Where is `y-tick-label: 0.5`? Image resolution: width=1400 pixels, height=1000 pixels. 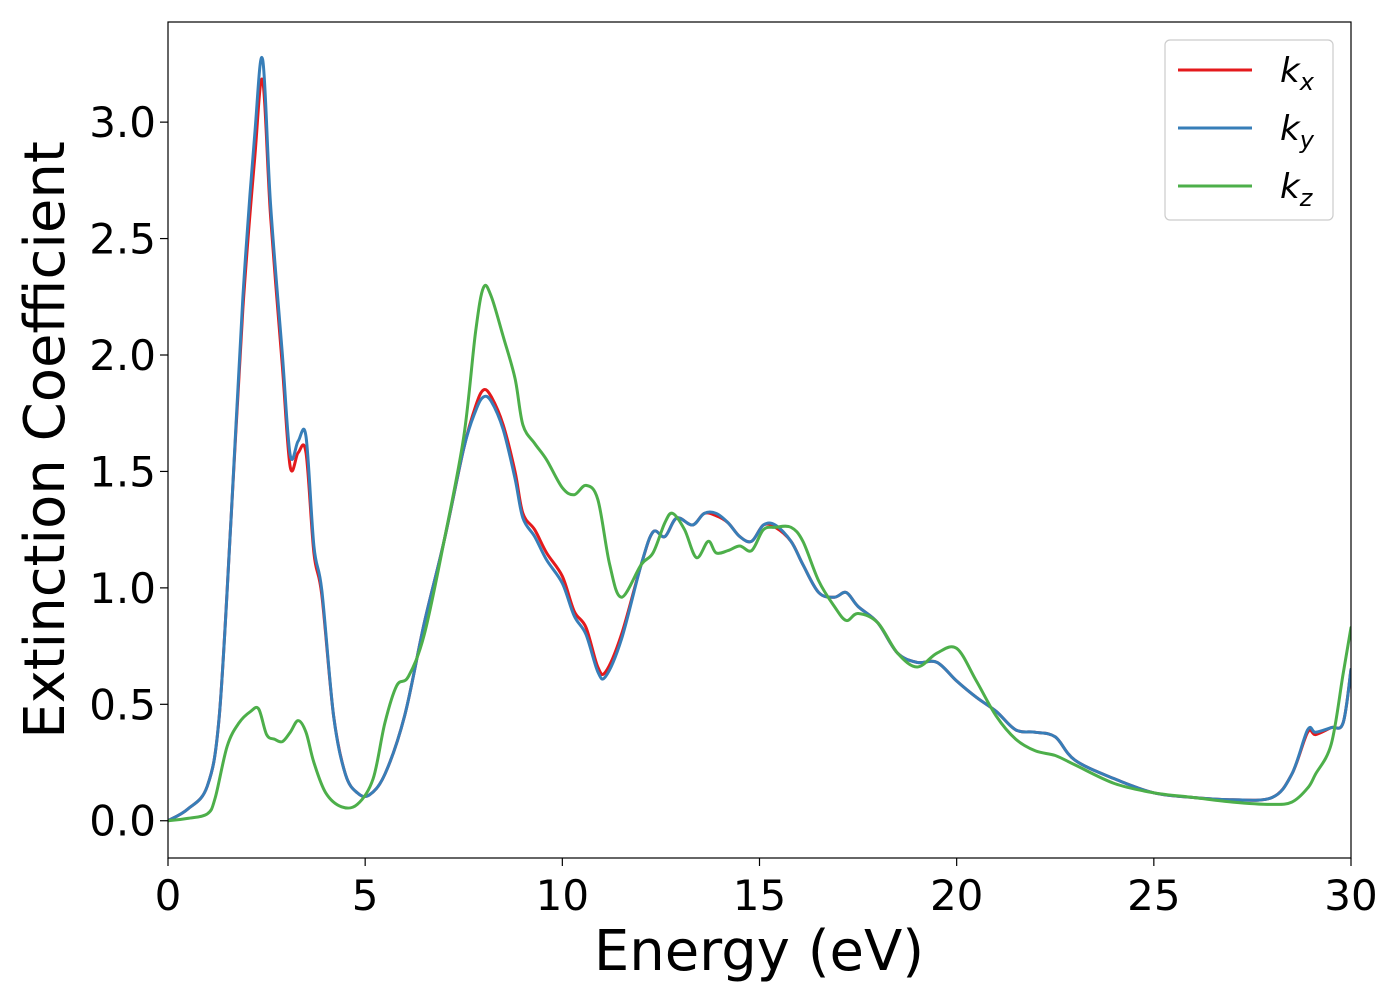
y-tick-label: 0.5 is located at coordinates (122, 704).